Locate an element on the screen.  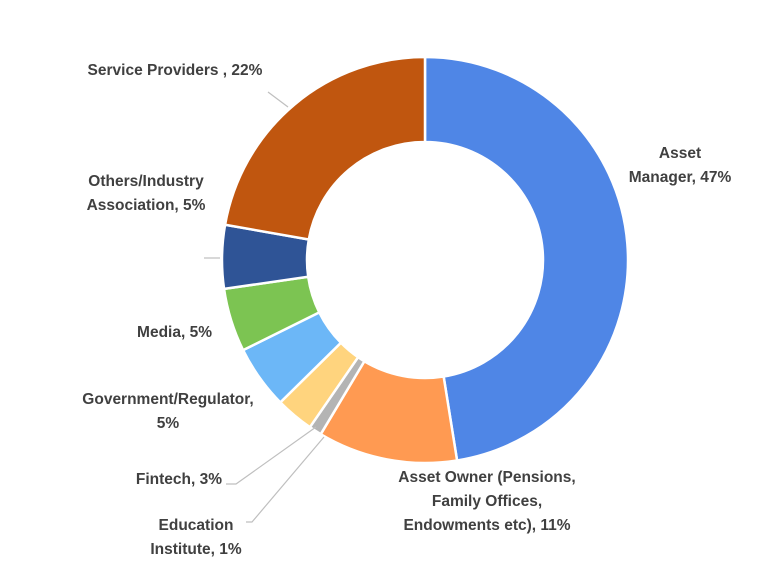
slice-service-providers is located at coordinates (325, 148).